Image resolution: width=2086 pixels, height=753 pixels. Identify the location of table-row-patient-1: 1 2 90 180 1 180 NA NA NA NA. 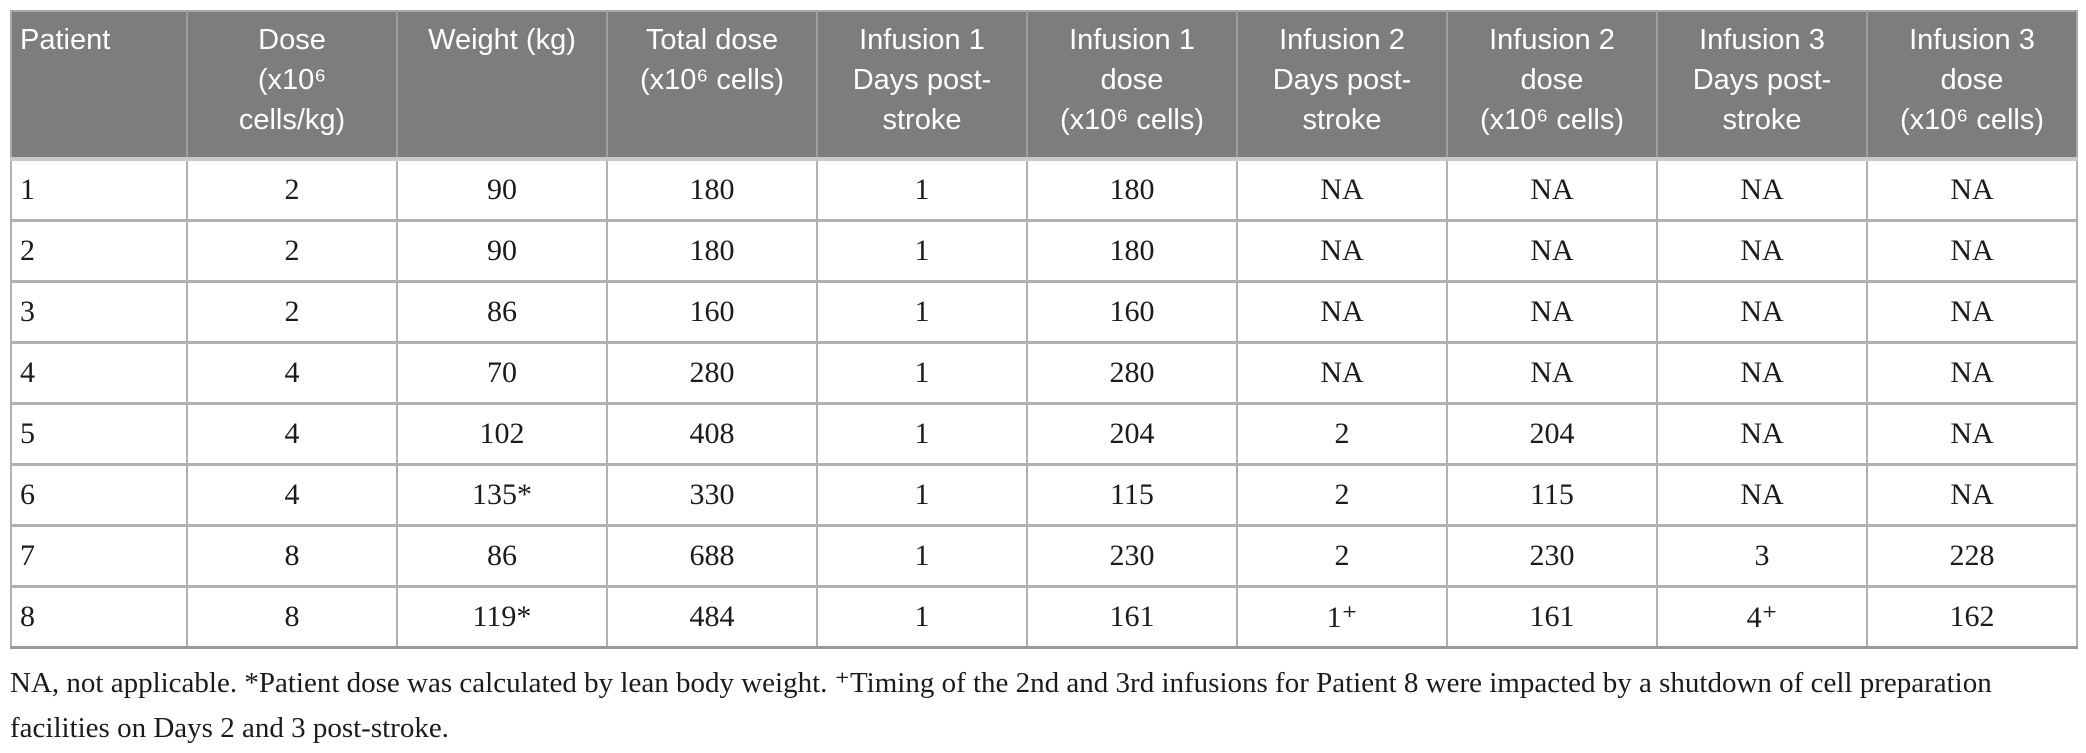
(1044, 189).